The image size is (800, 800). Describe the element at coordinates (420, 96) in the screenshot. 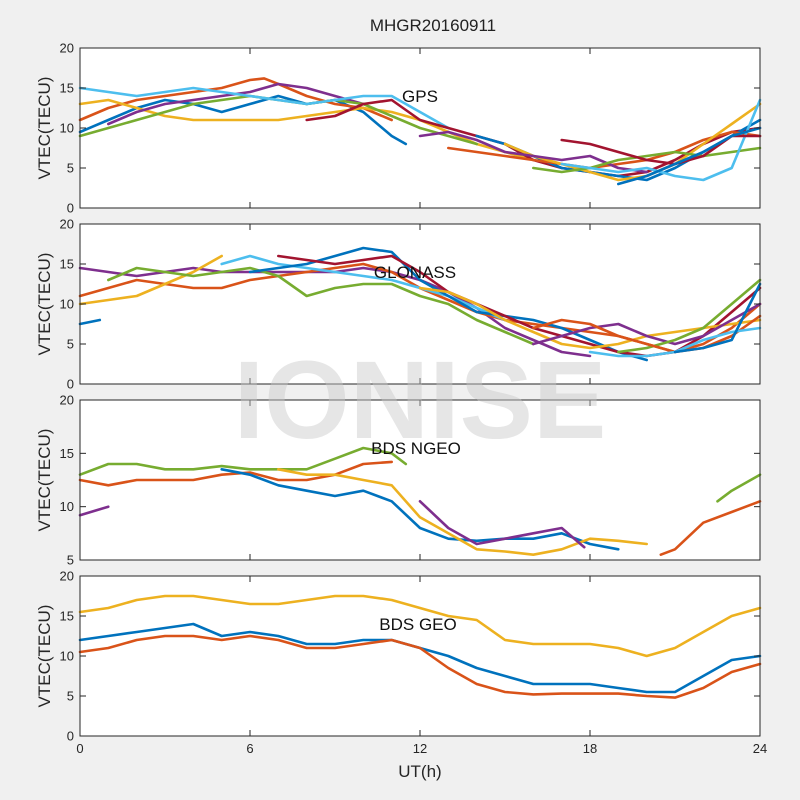

I see `panel-annotation: GPS` at that location.